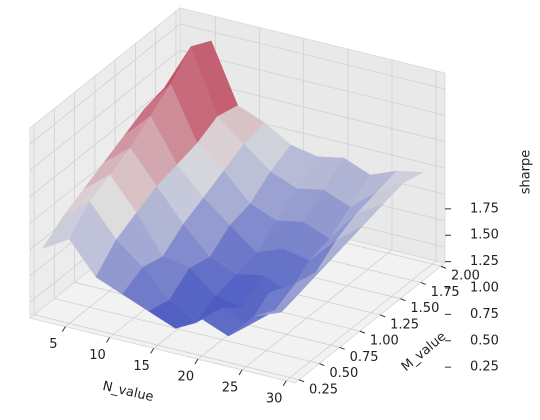  What do you see at coordinates (53, 344) in the screenshot?
I see `x-tick-label: 5` at bounding box center [53, 344].